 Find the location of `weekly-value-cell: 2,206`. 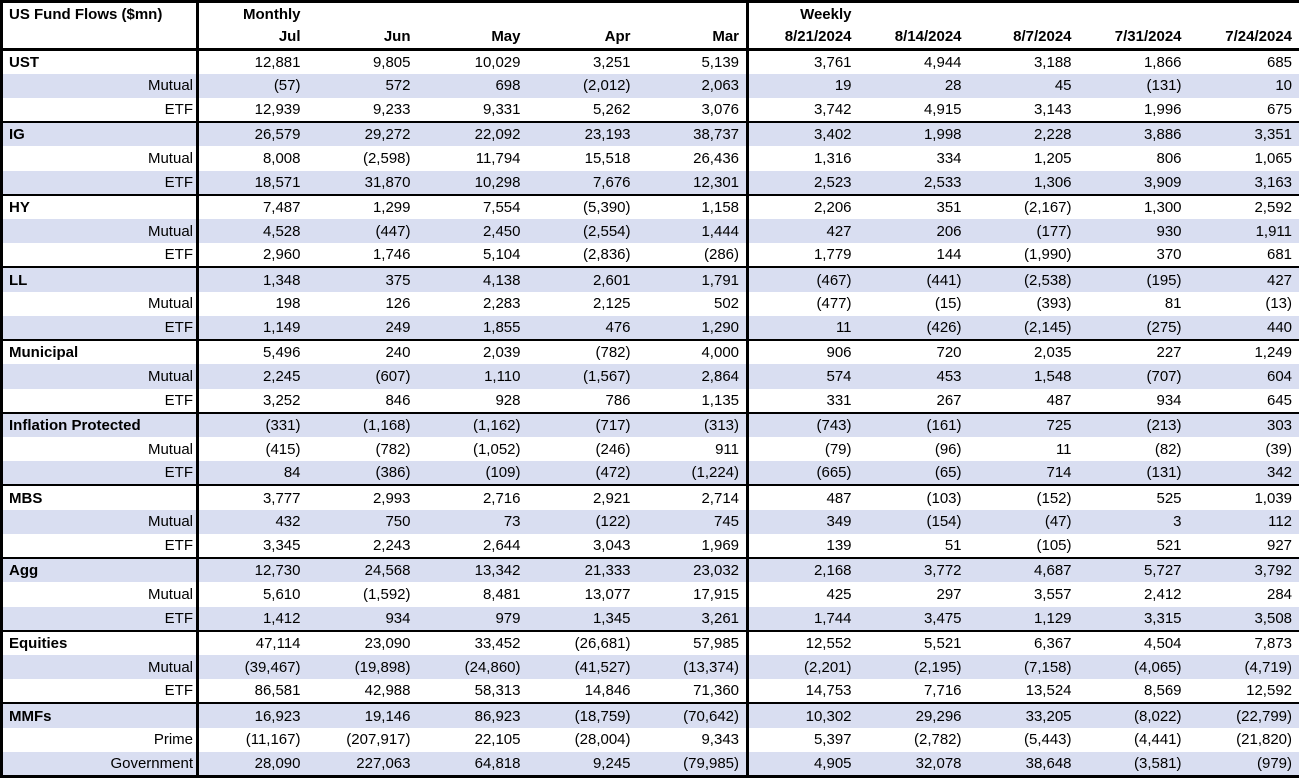

weekly-value-cell: 2,206 is located at coordinates (803, 206).